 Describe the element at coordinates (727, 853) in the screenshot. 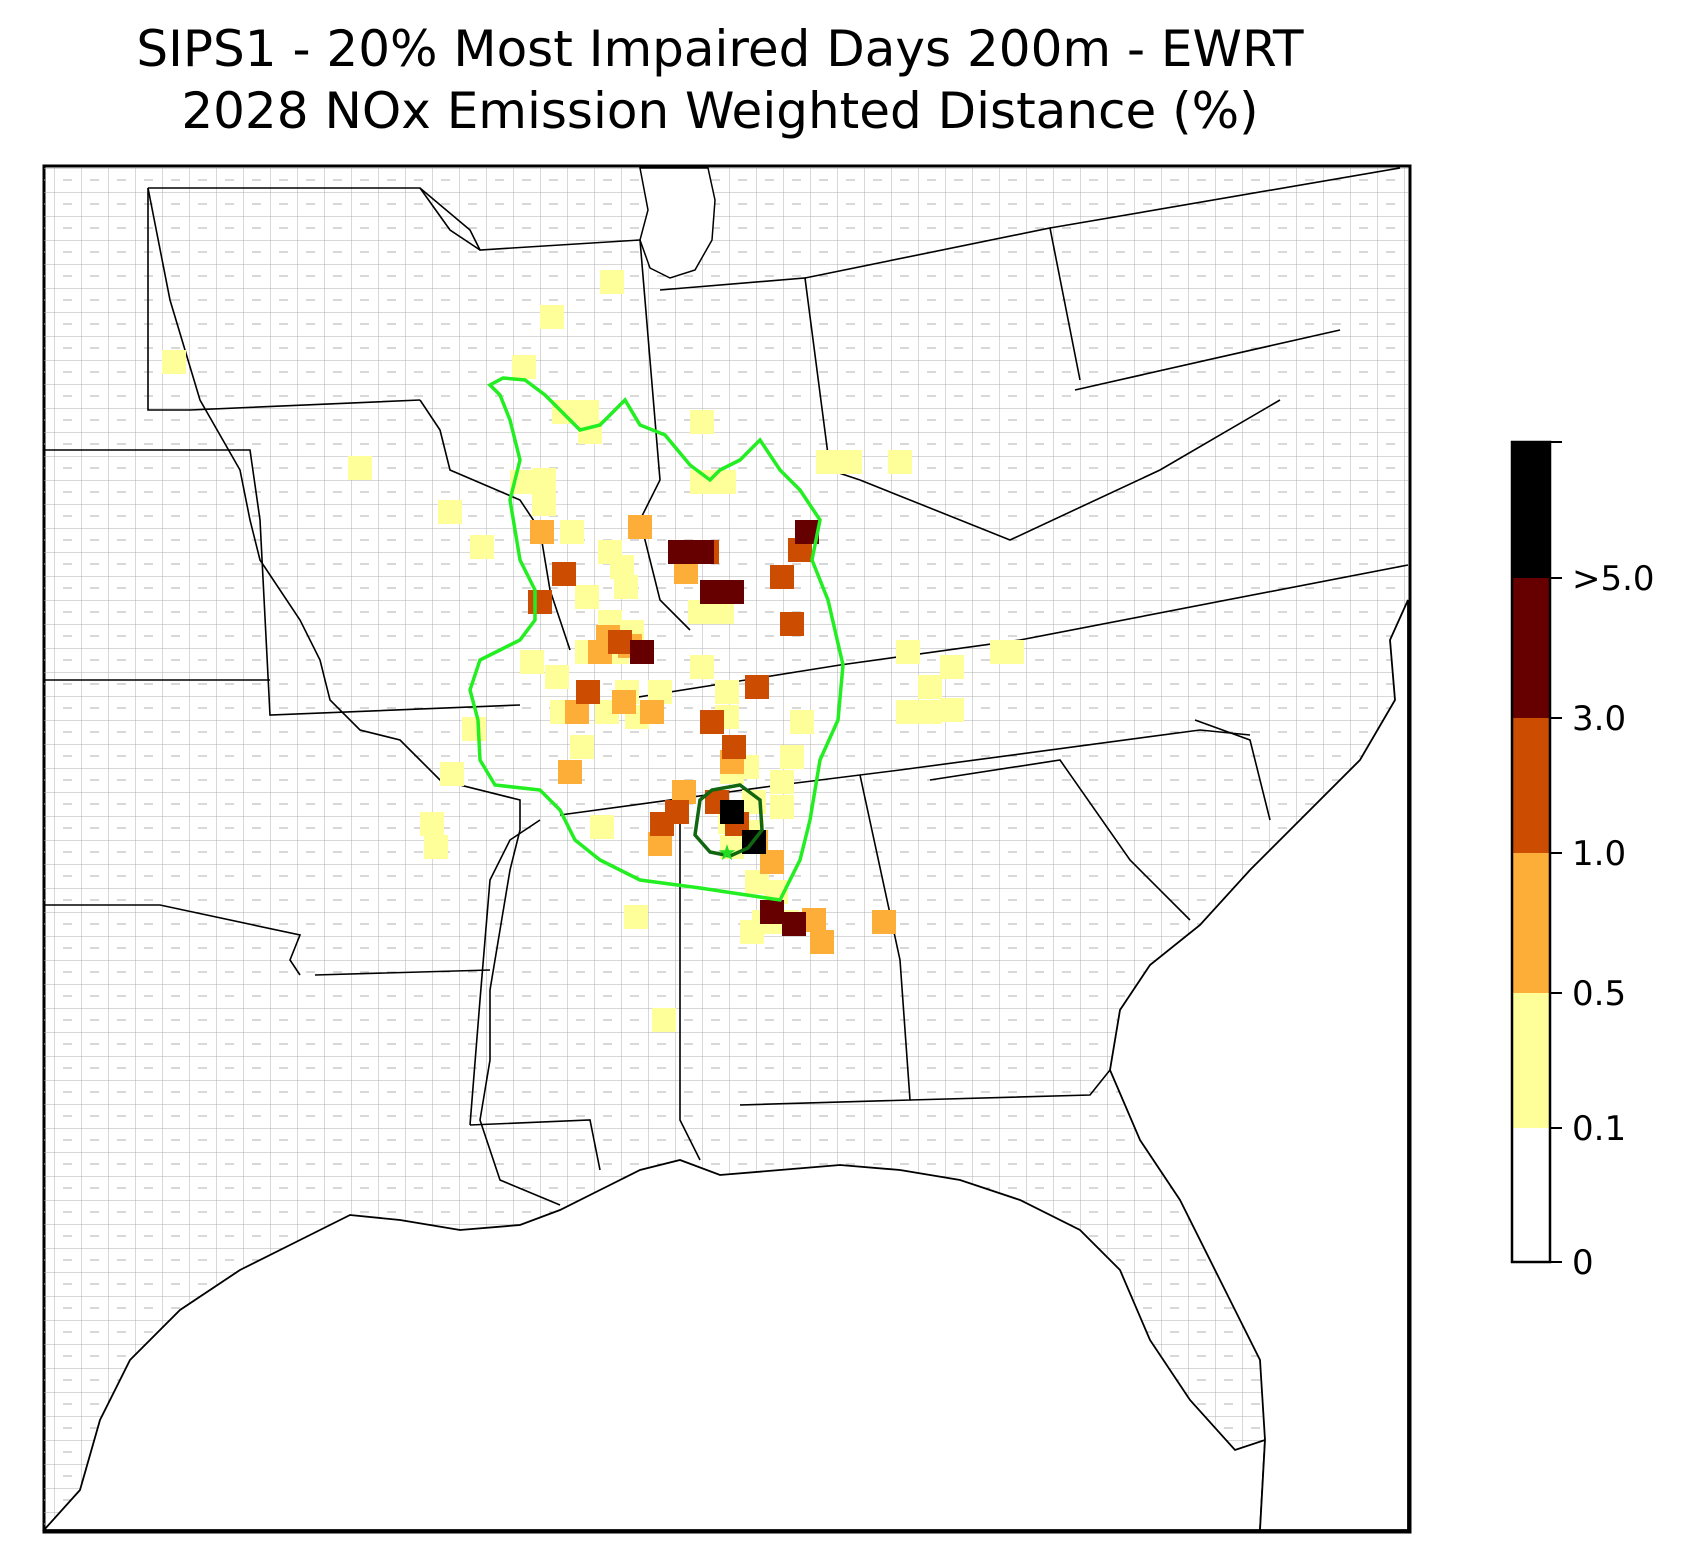

I see `source-star-icon: ★` at that location.